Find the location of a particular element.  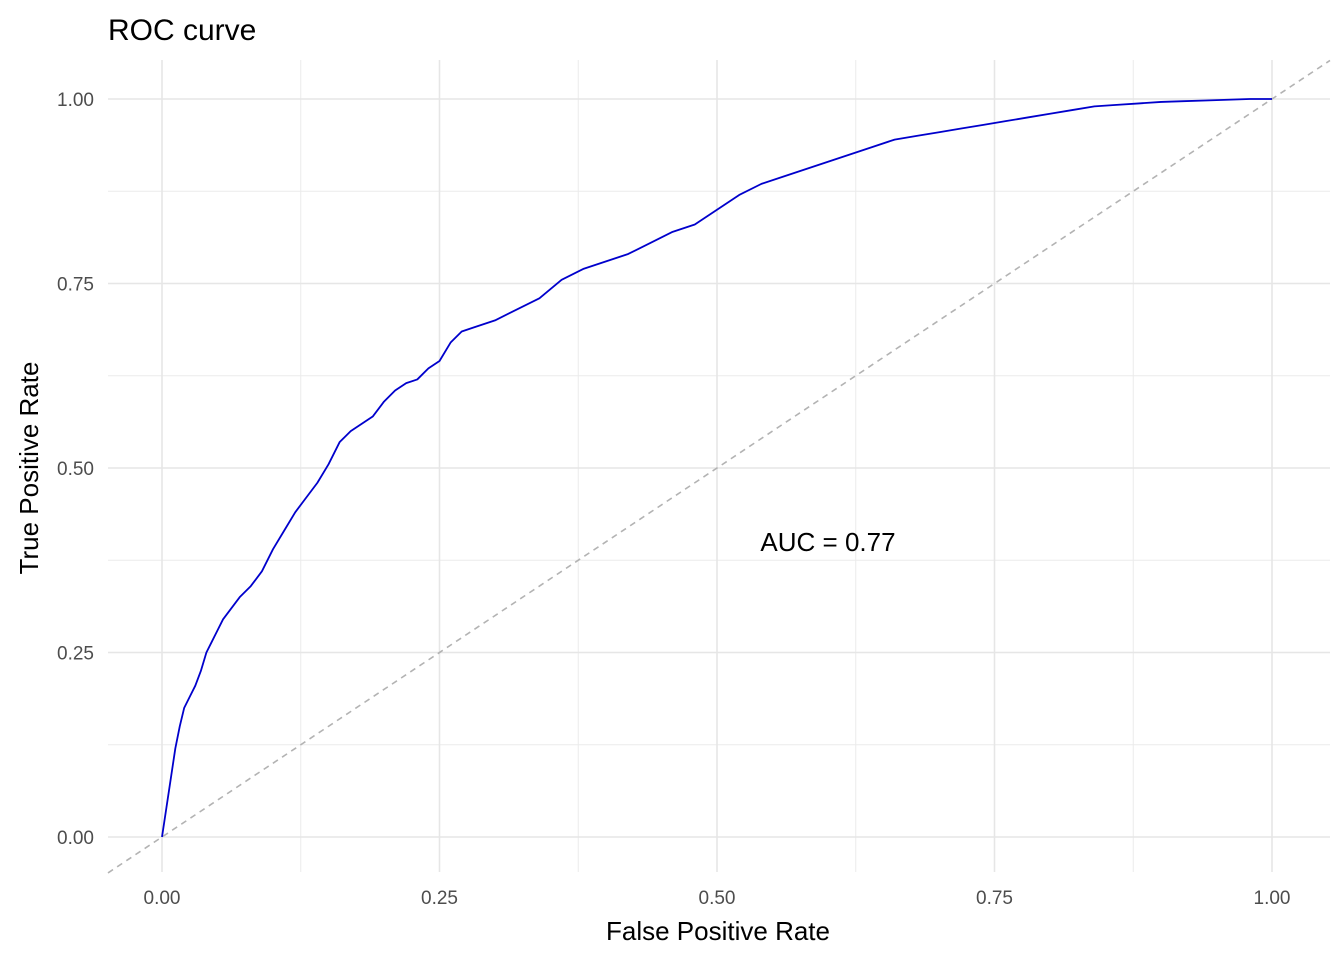

x-tick-label: 0.25 is located at coordinates (439, 898).